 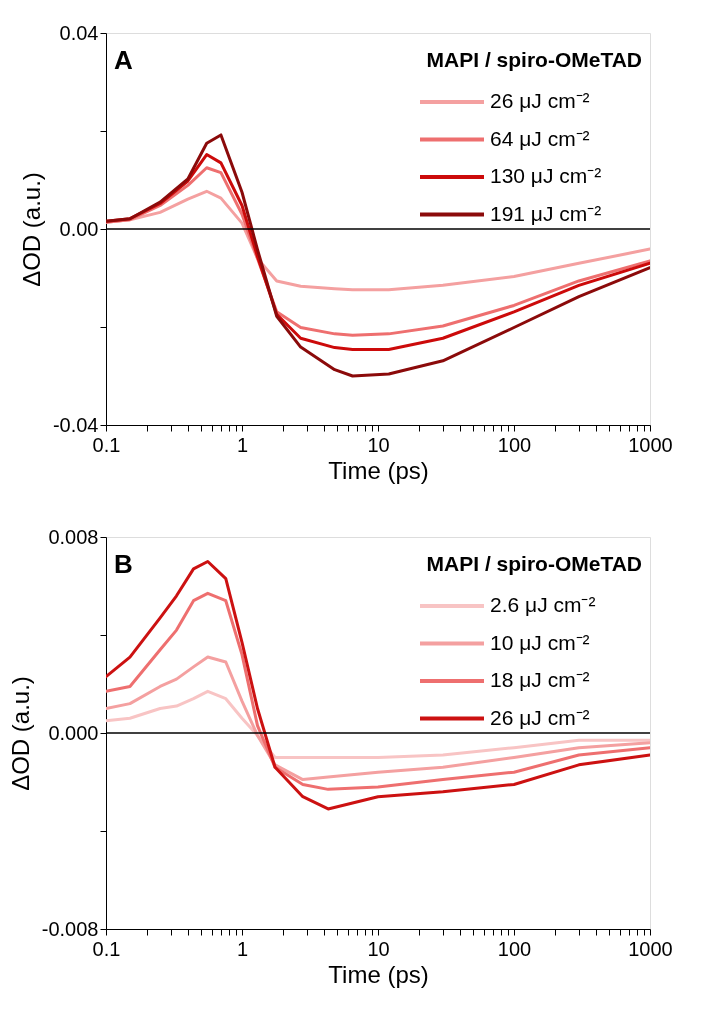 What do you see at coordinates (75, 424) in the screenshot?
I see `y-tick-label: -0.04` at bounding box center [75, 424].